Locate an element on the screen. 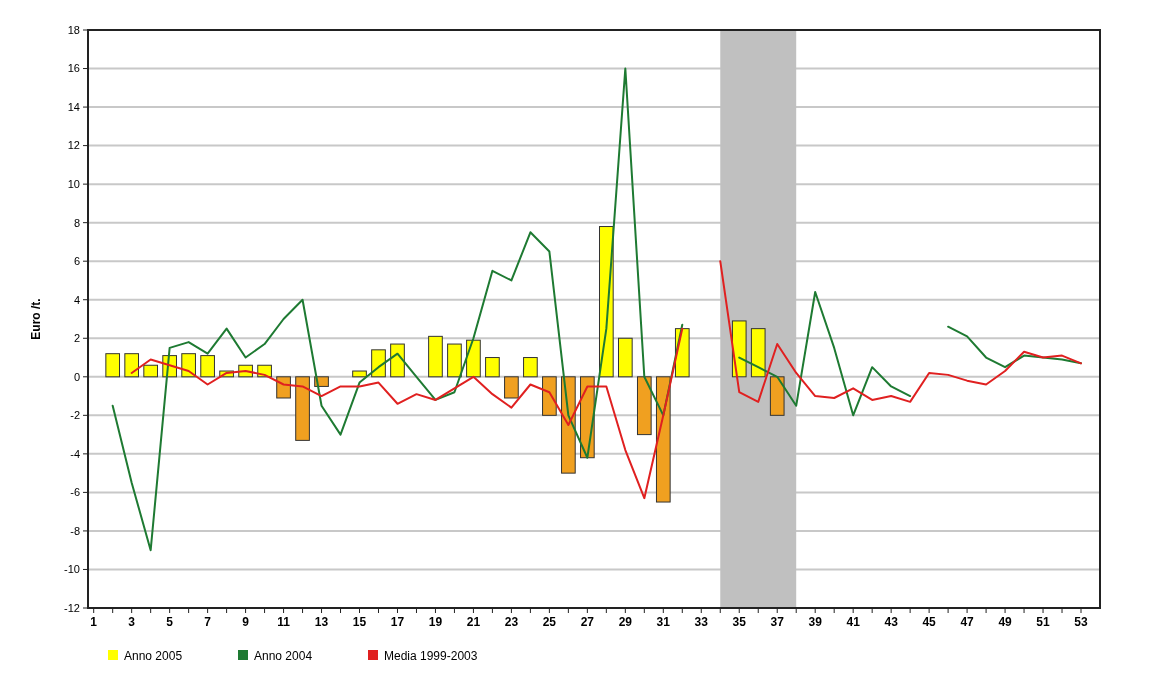 The width and height of the screenshot is (1153, 680). y-tick-label: 18 is located at coordinates (73, 29).